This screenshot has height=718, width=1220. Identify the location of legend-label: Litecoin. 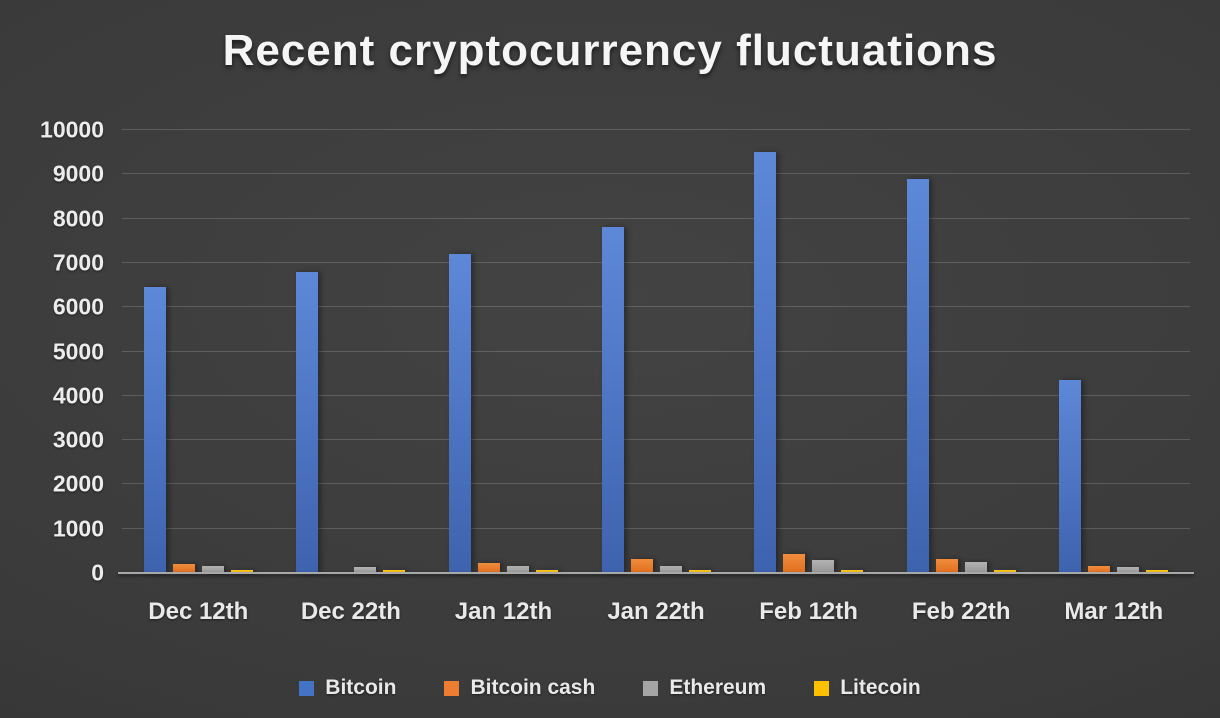
(880, 687).